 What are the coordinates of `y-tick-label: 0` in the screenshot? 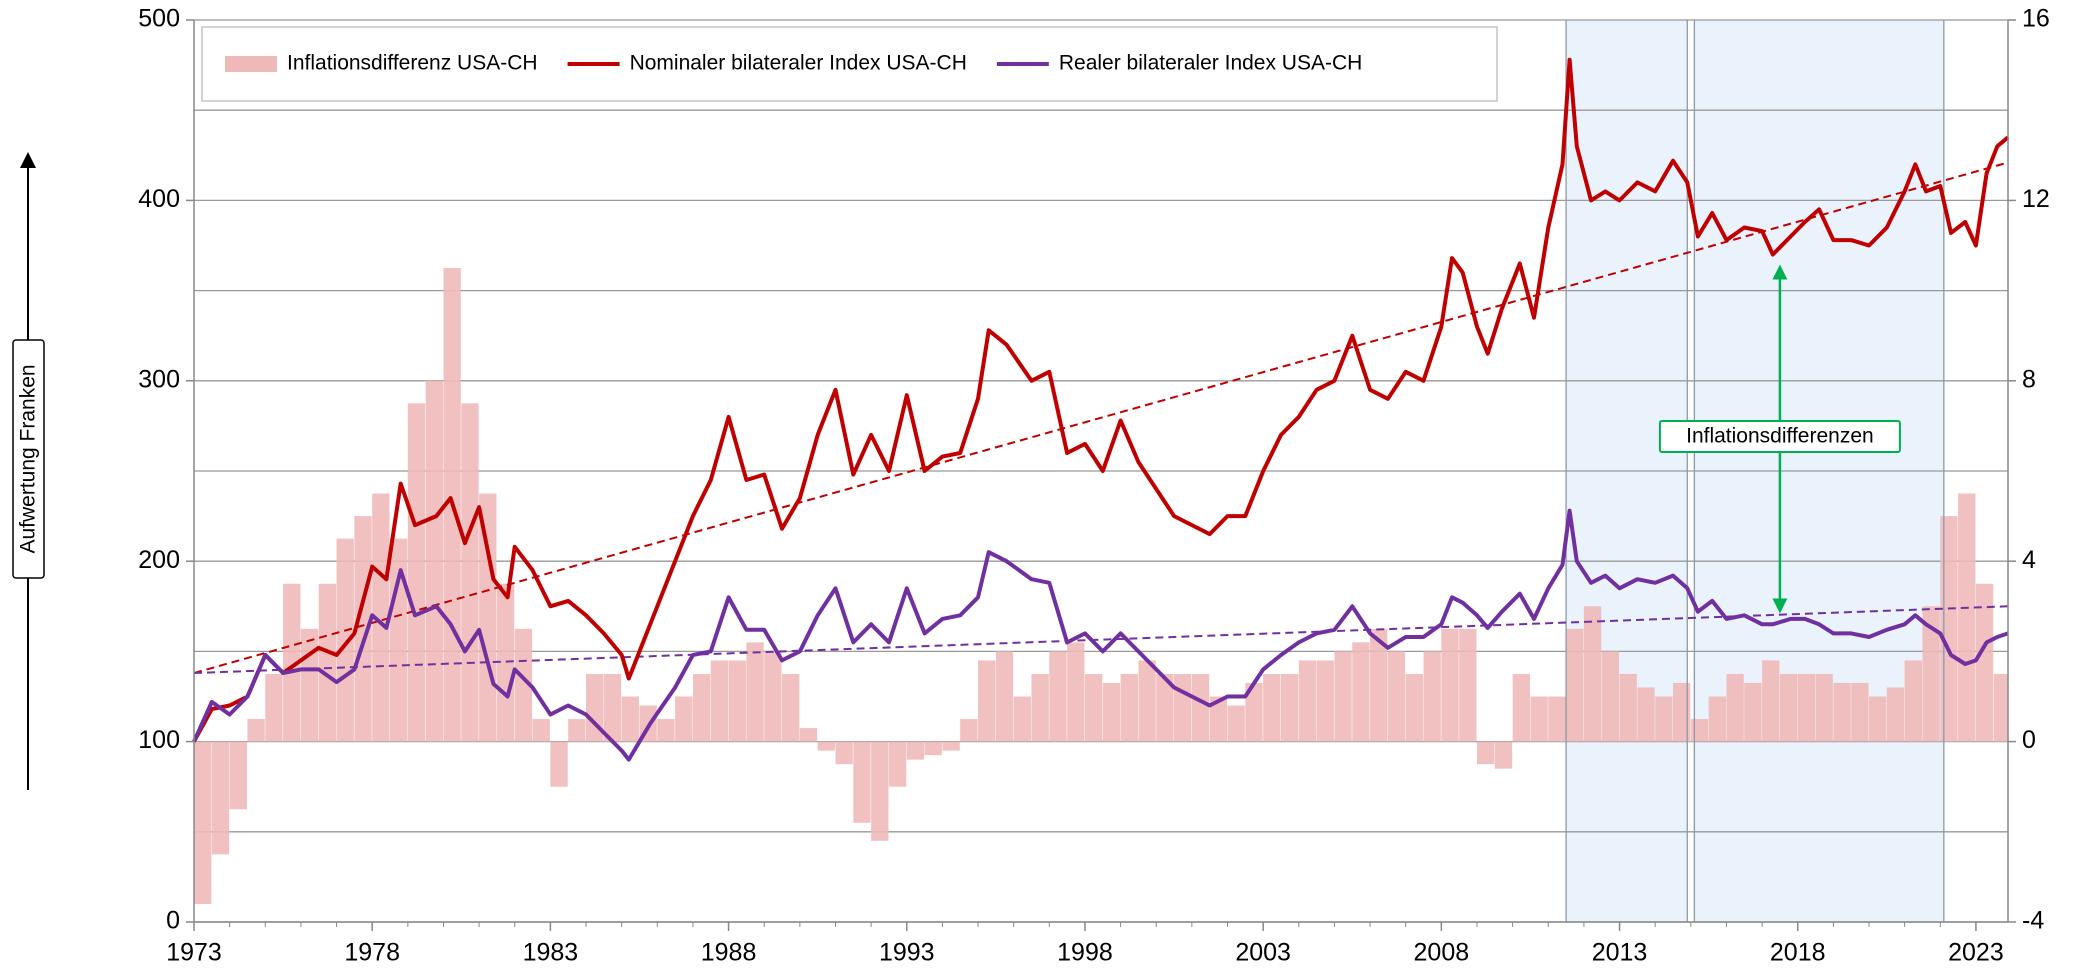 It's located at (173, 921).